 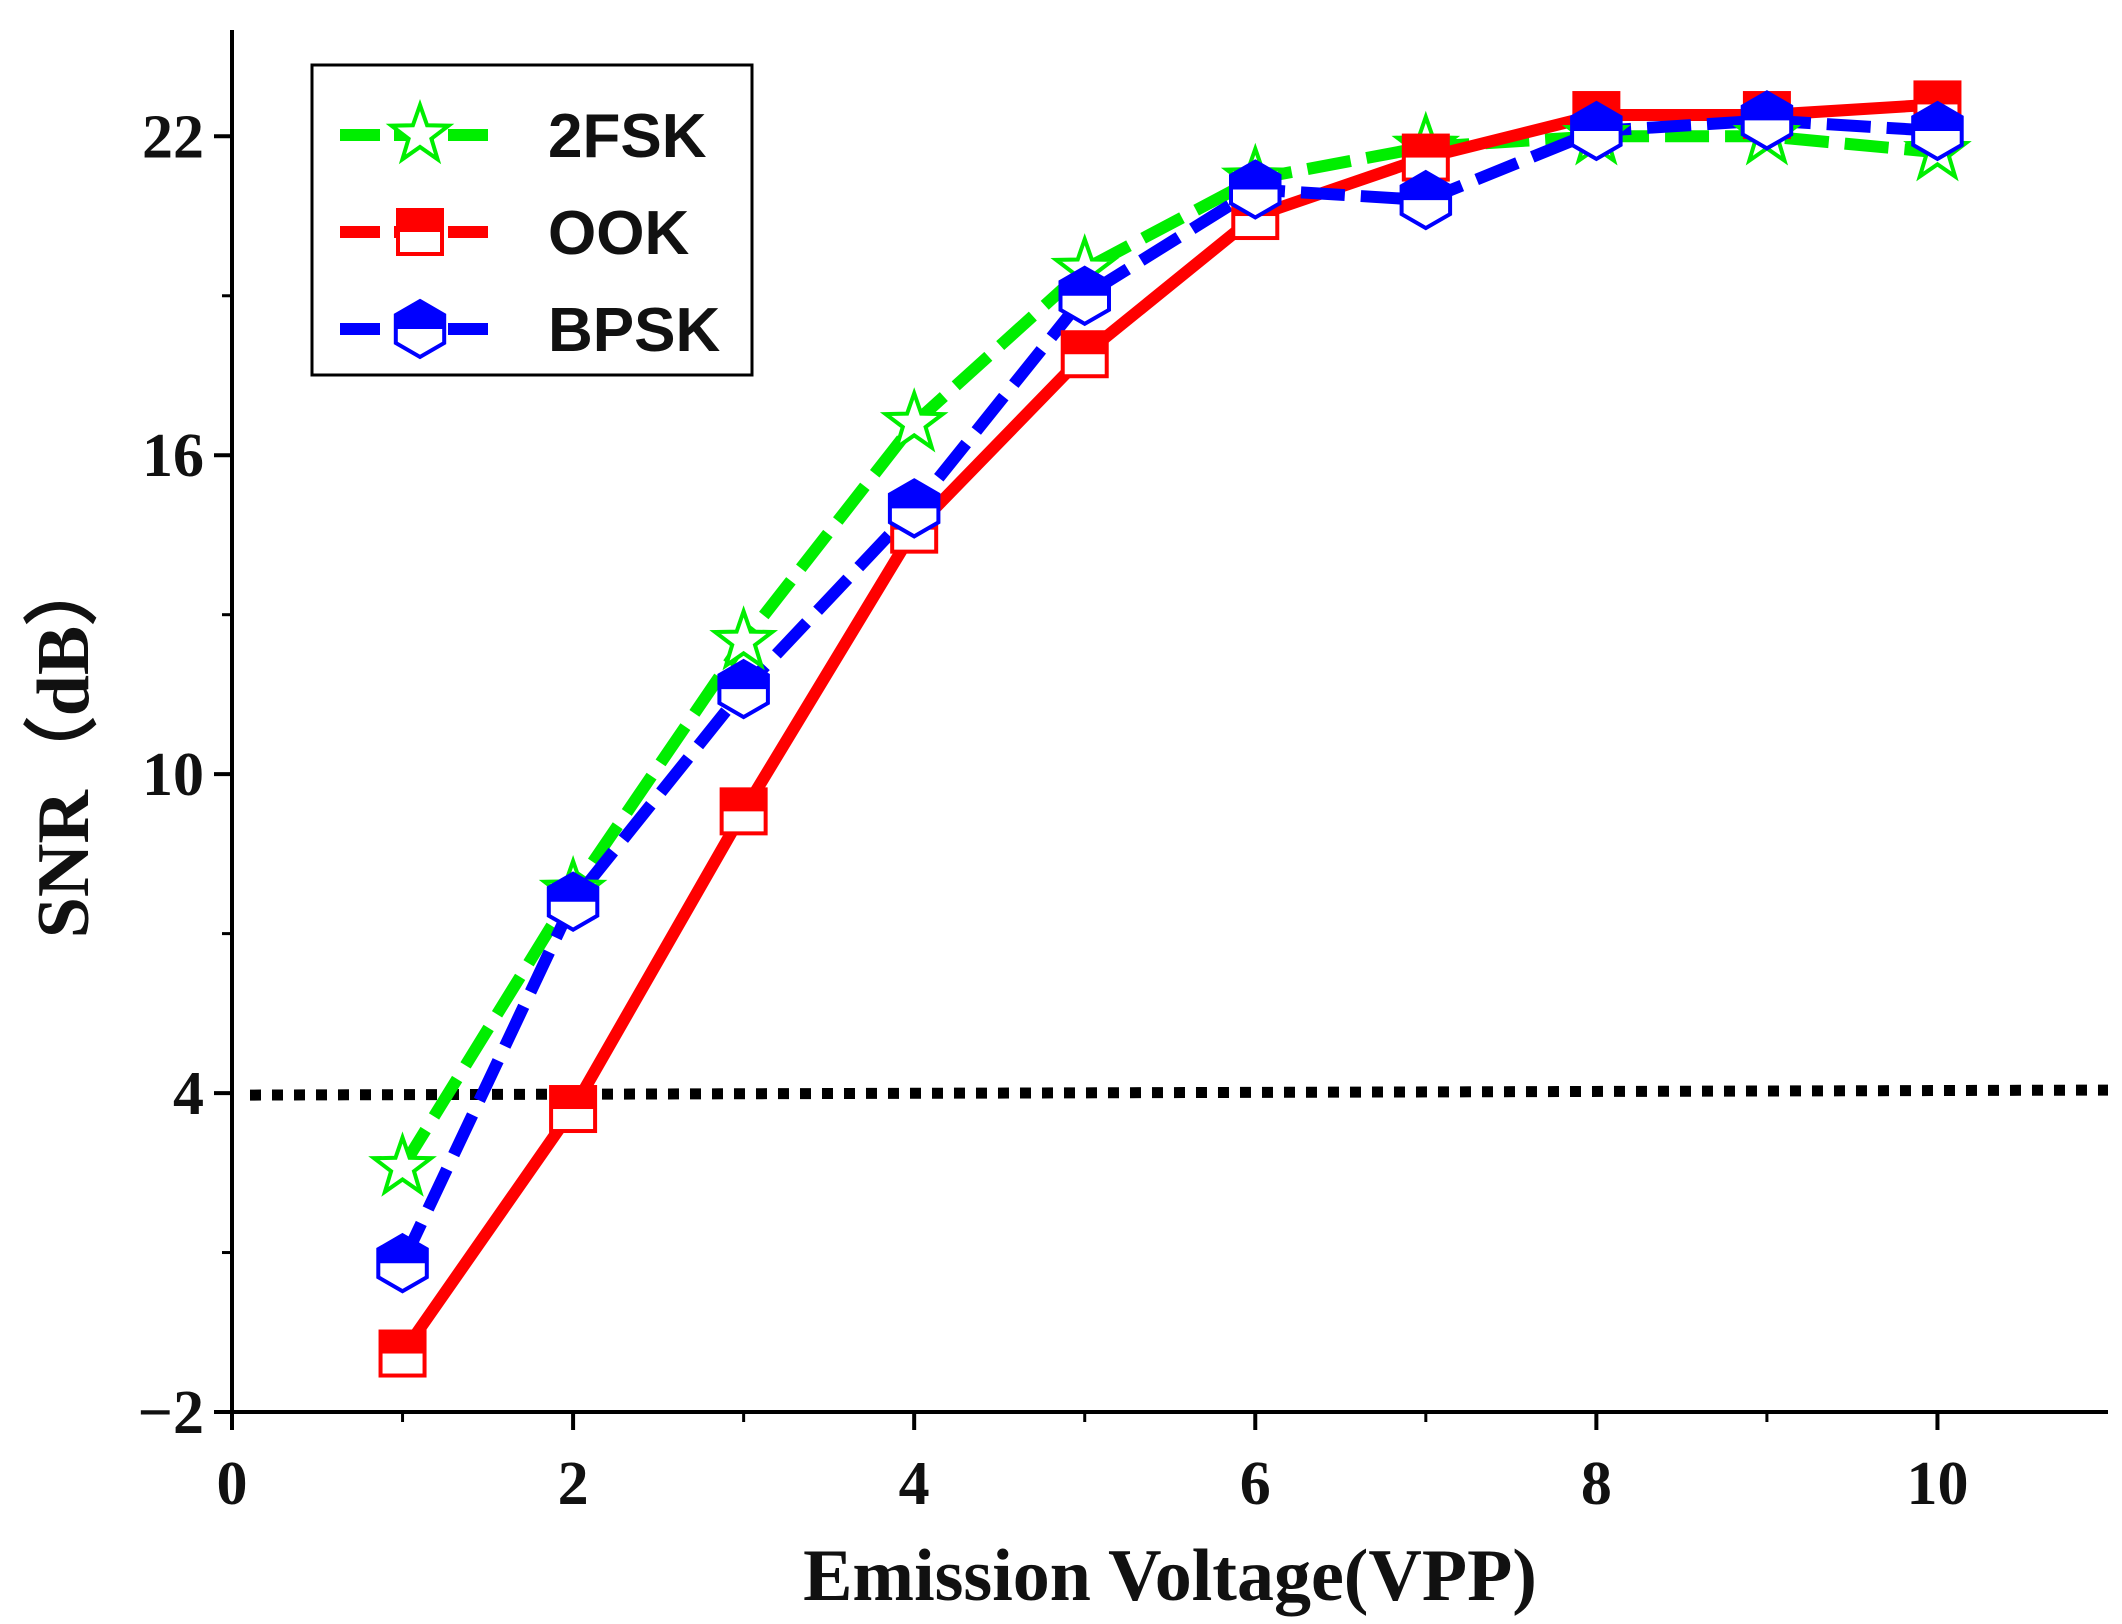 I want to click on x-tick-label: 10, so click(x=1937, y=1484).